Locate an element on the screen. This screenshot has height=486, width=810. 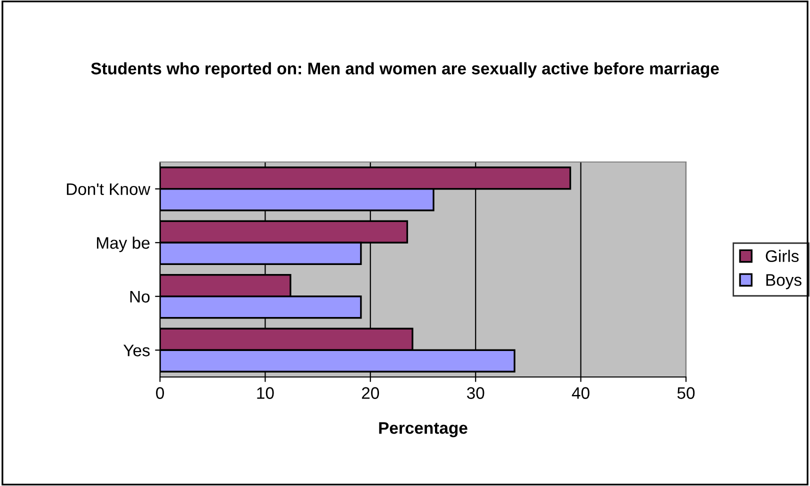
legend-label: Girls is located at coordinates (782, 256).